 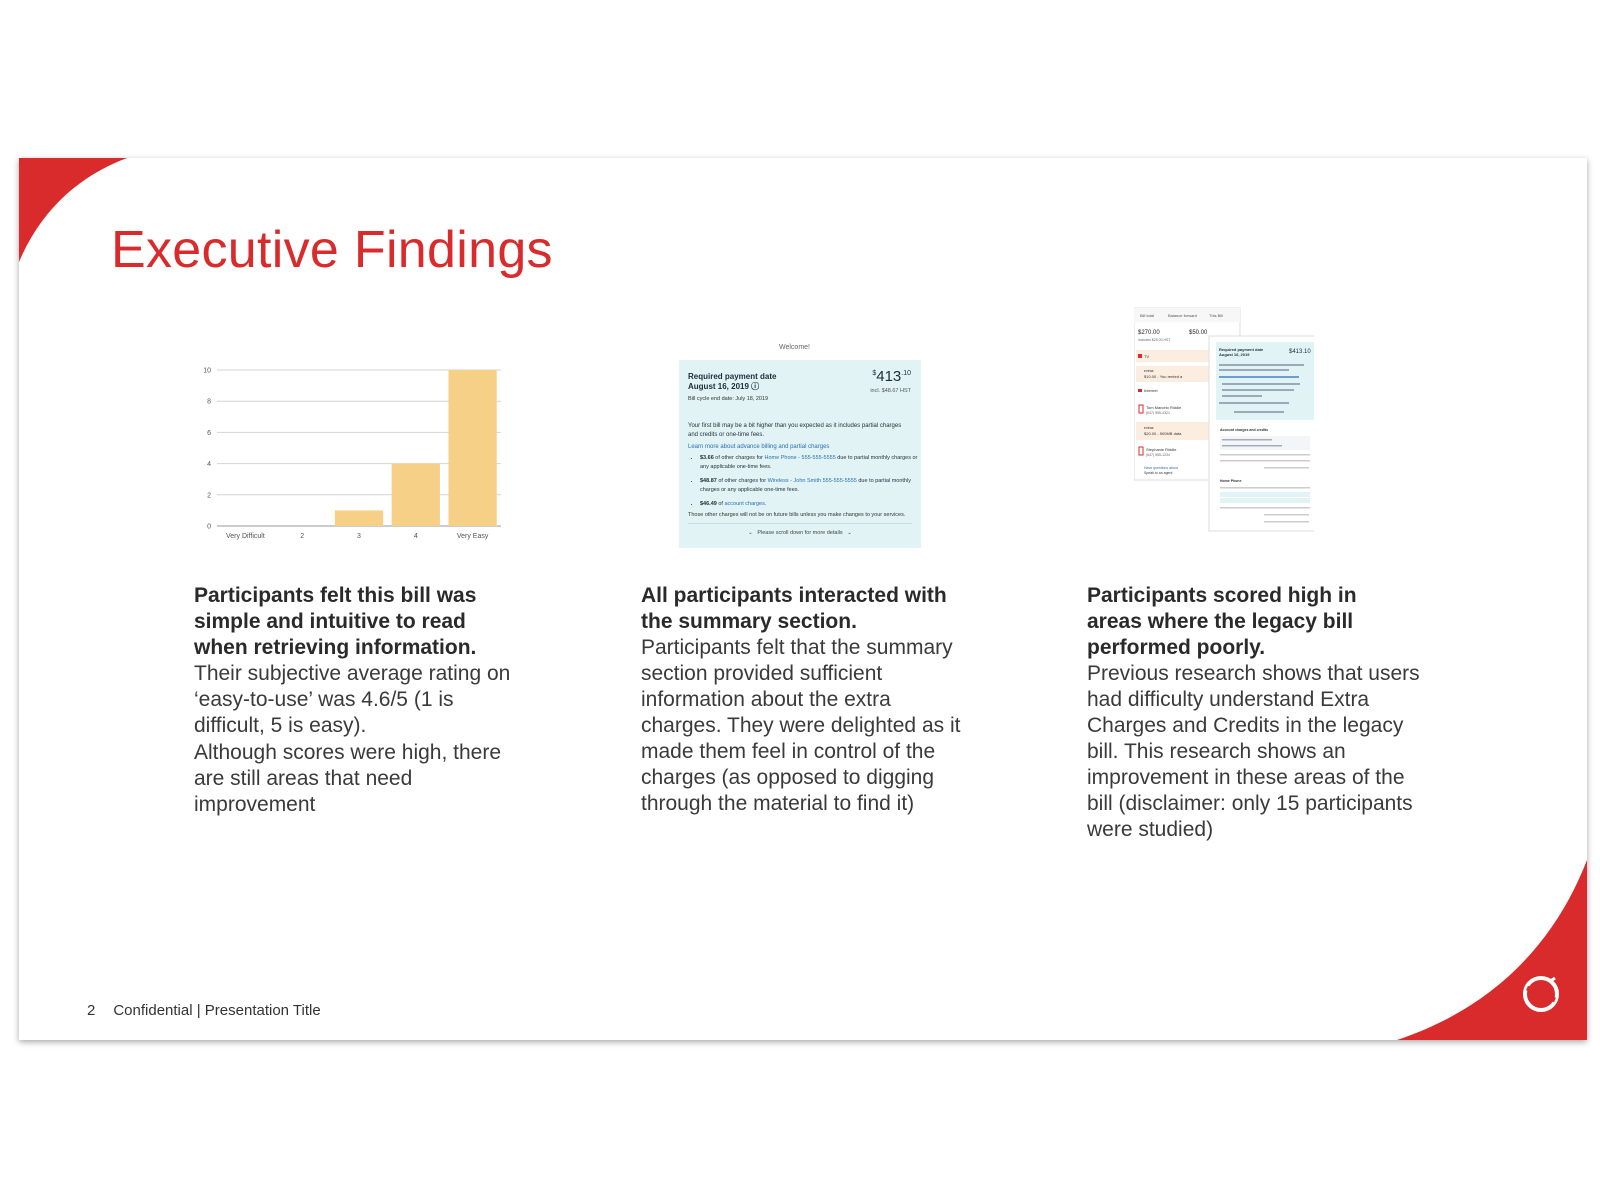 I want to click on x-tick-label: 4, so click(x=416, y=536).